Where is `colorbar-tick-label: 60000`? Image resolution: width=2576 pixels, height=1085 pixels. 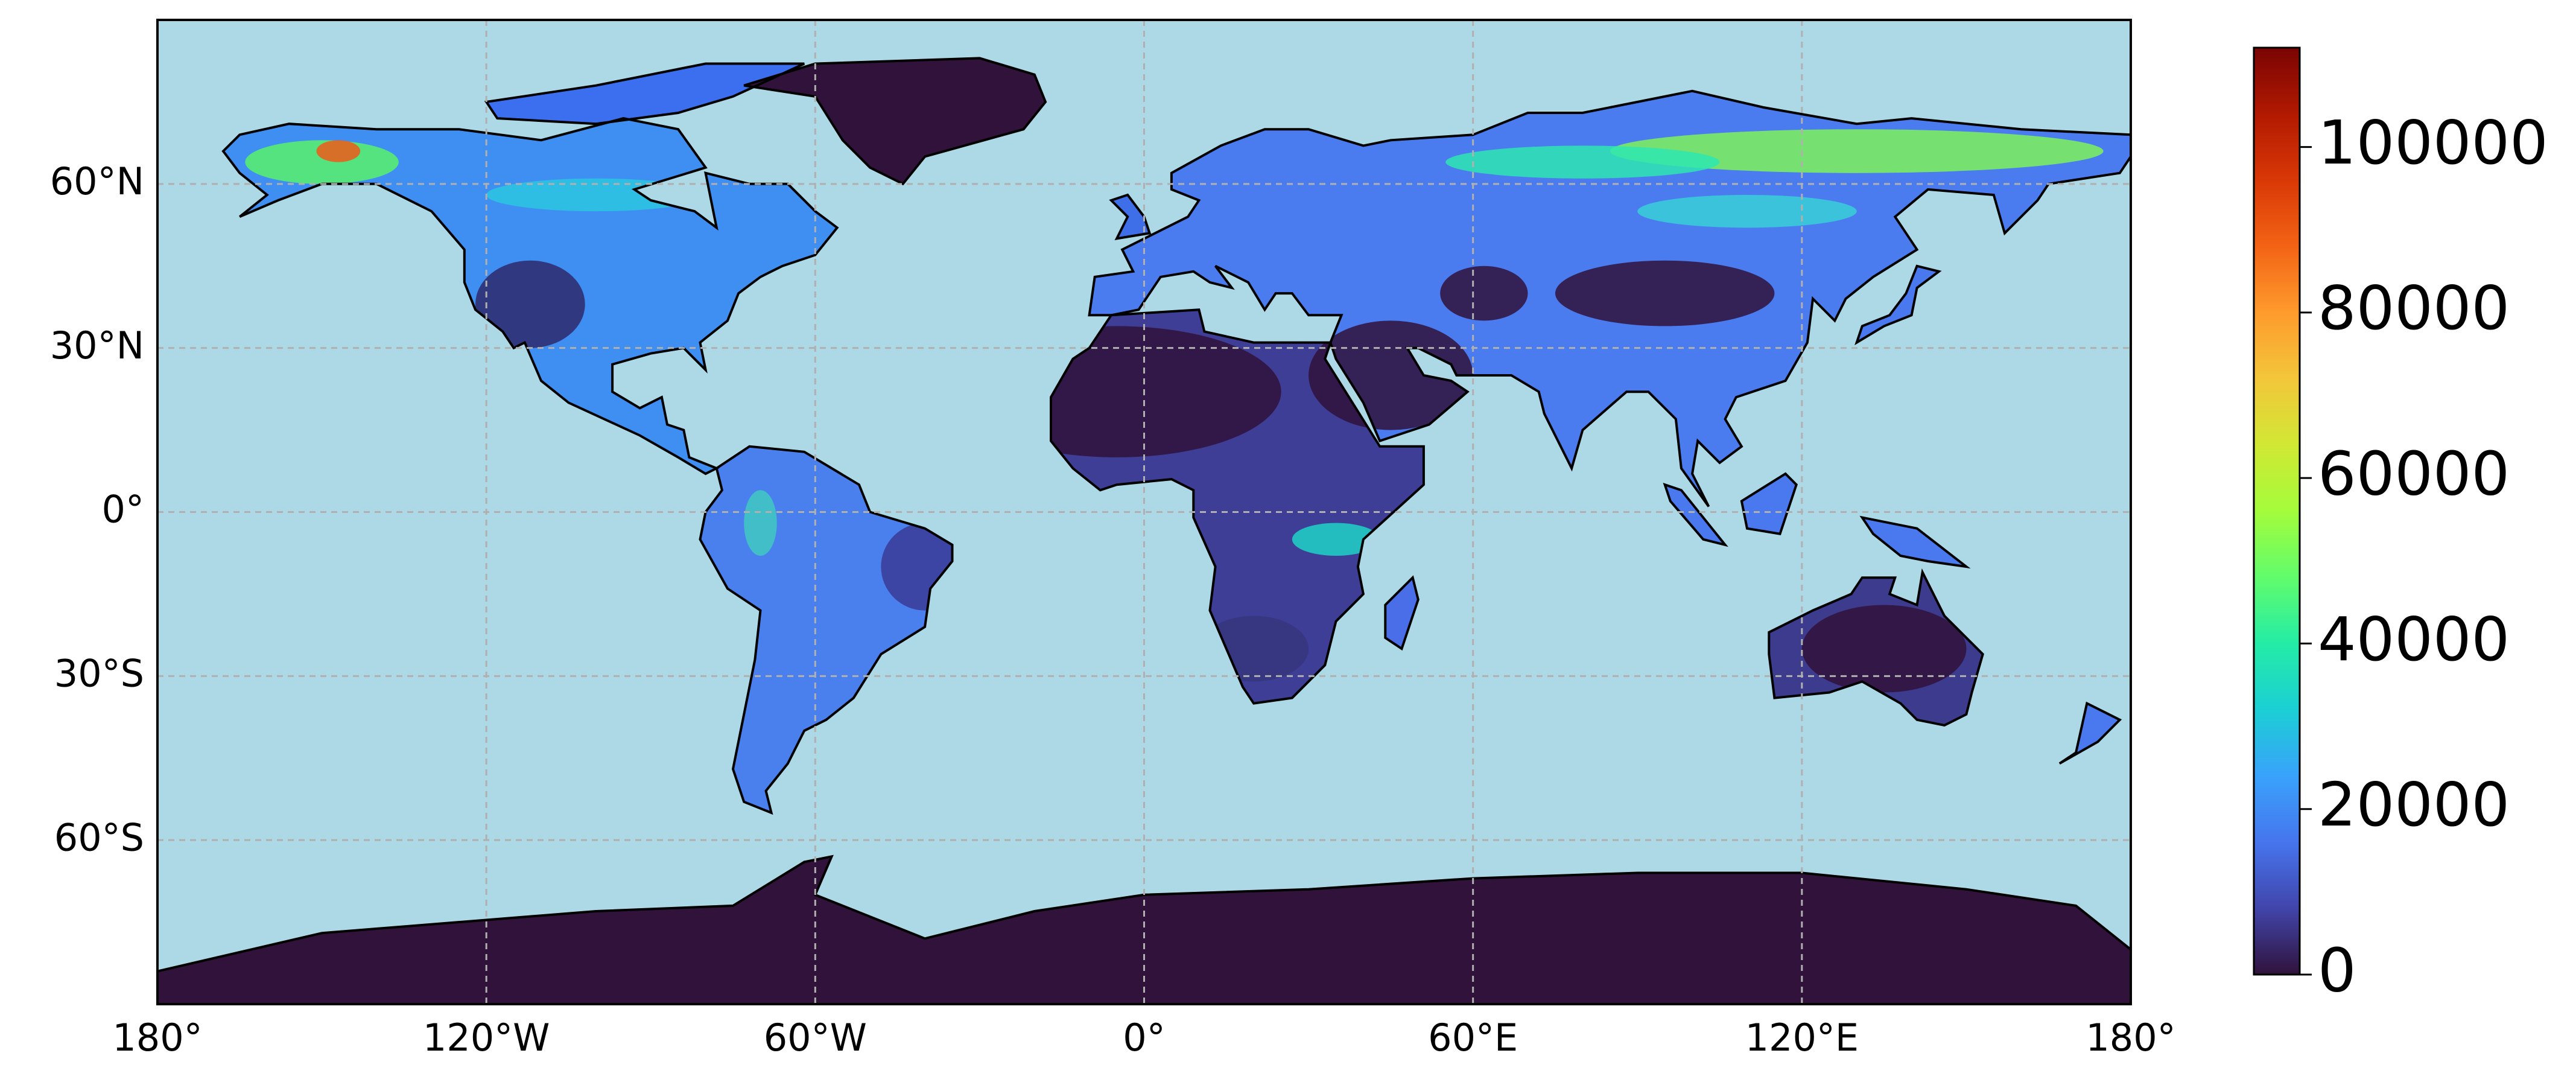 colorbar-tick-label: 60000 is located at coordinates (2414, 474).